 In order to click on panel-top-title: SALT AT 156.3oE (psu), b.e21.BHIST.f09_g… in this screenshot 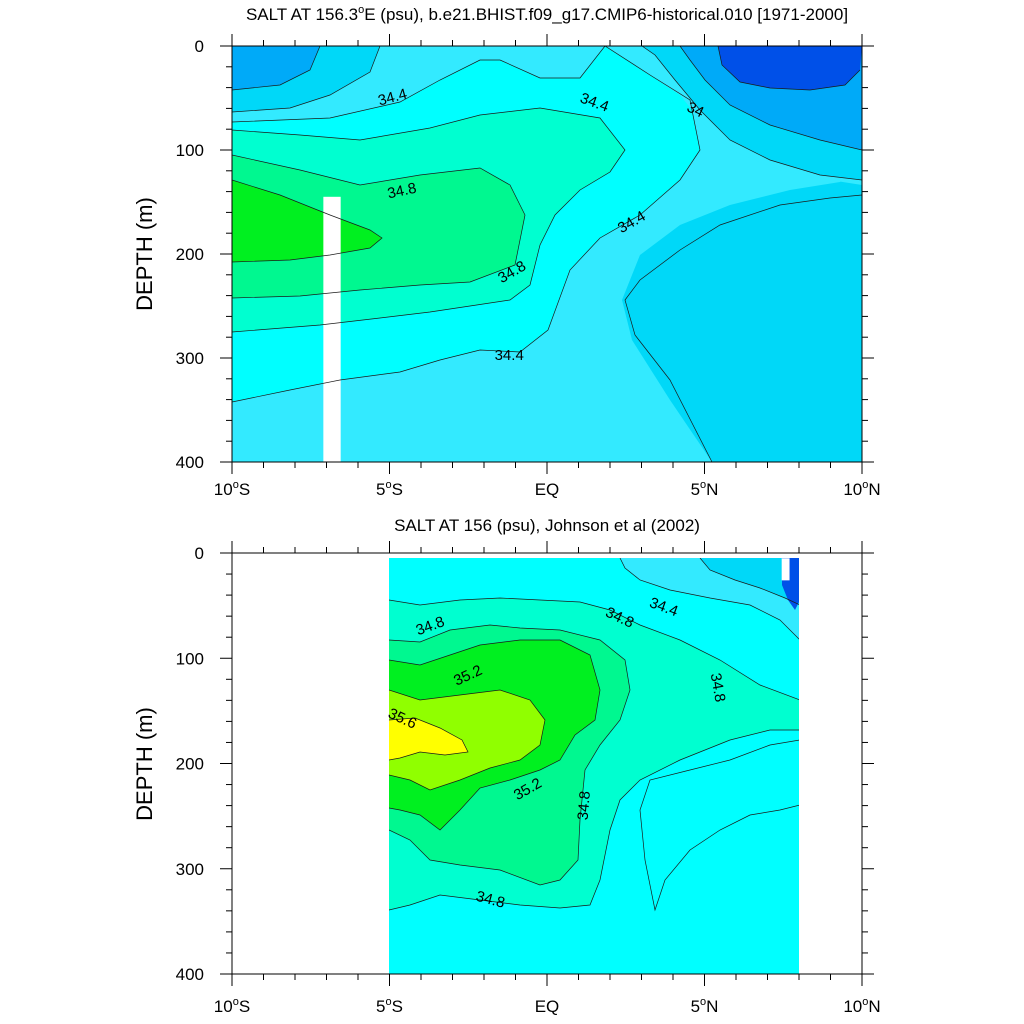, I will do `click(547, 14)`.